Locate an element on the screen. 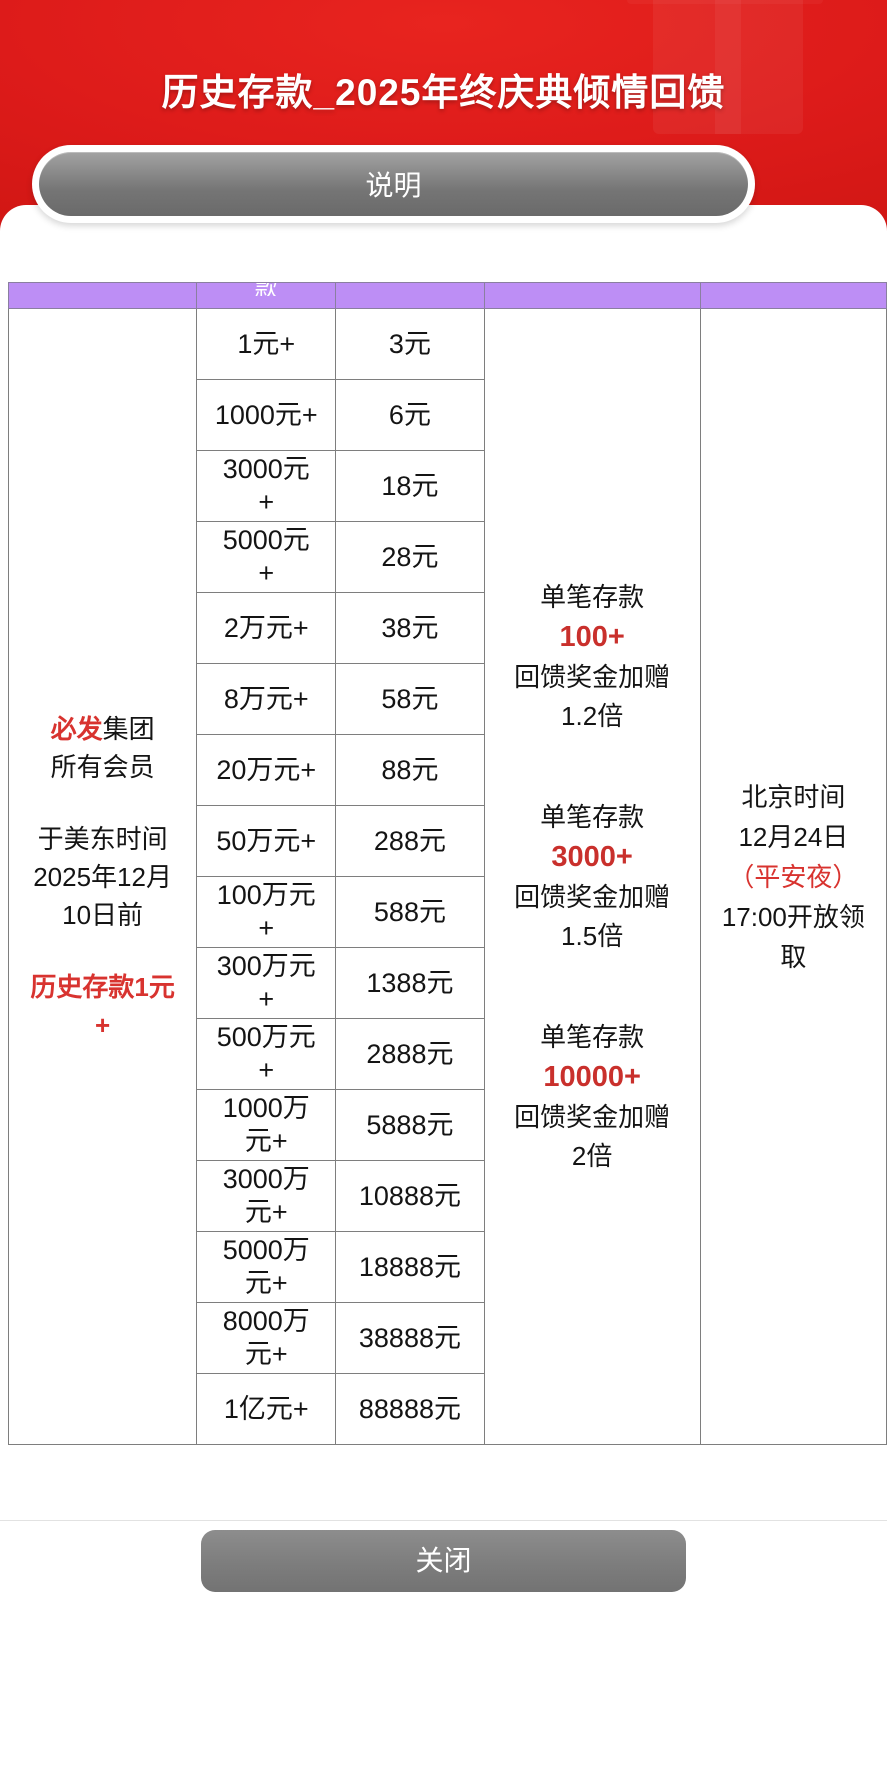  cell-deposit: 1000万 元+ is located at coordinates (266, 1125).